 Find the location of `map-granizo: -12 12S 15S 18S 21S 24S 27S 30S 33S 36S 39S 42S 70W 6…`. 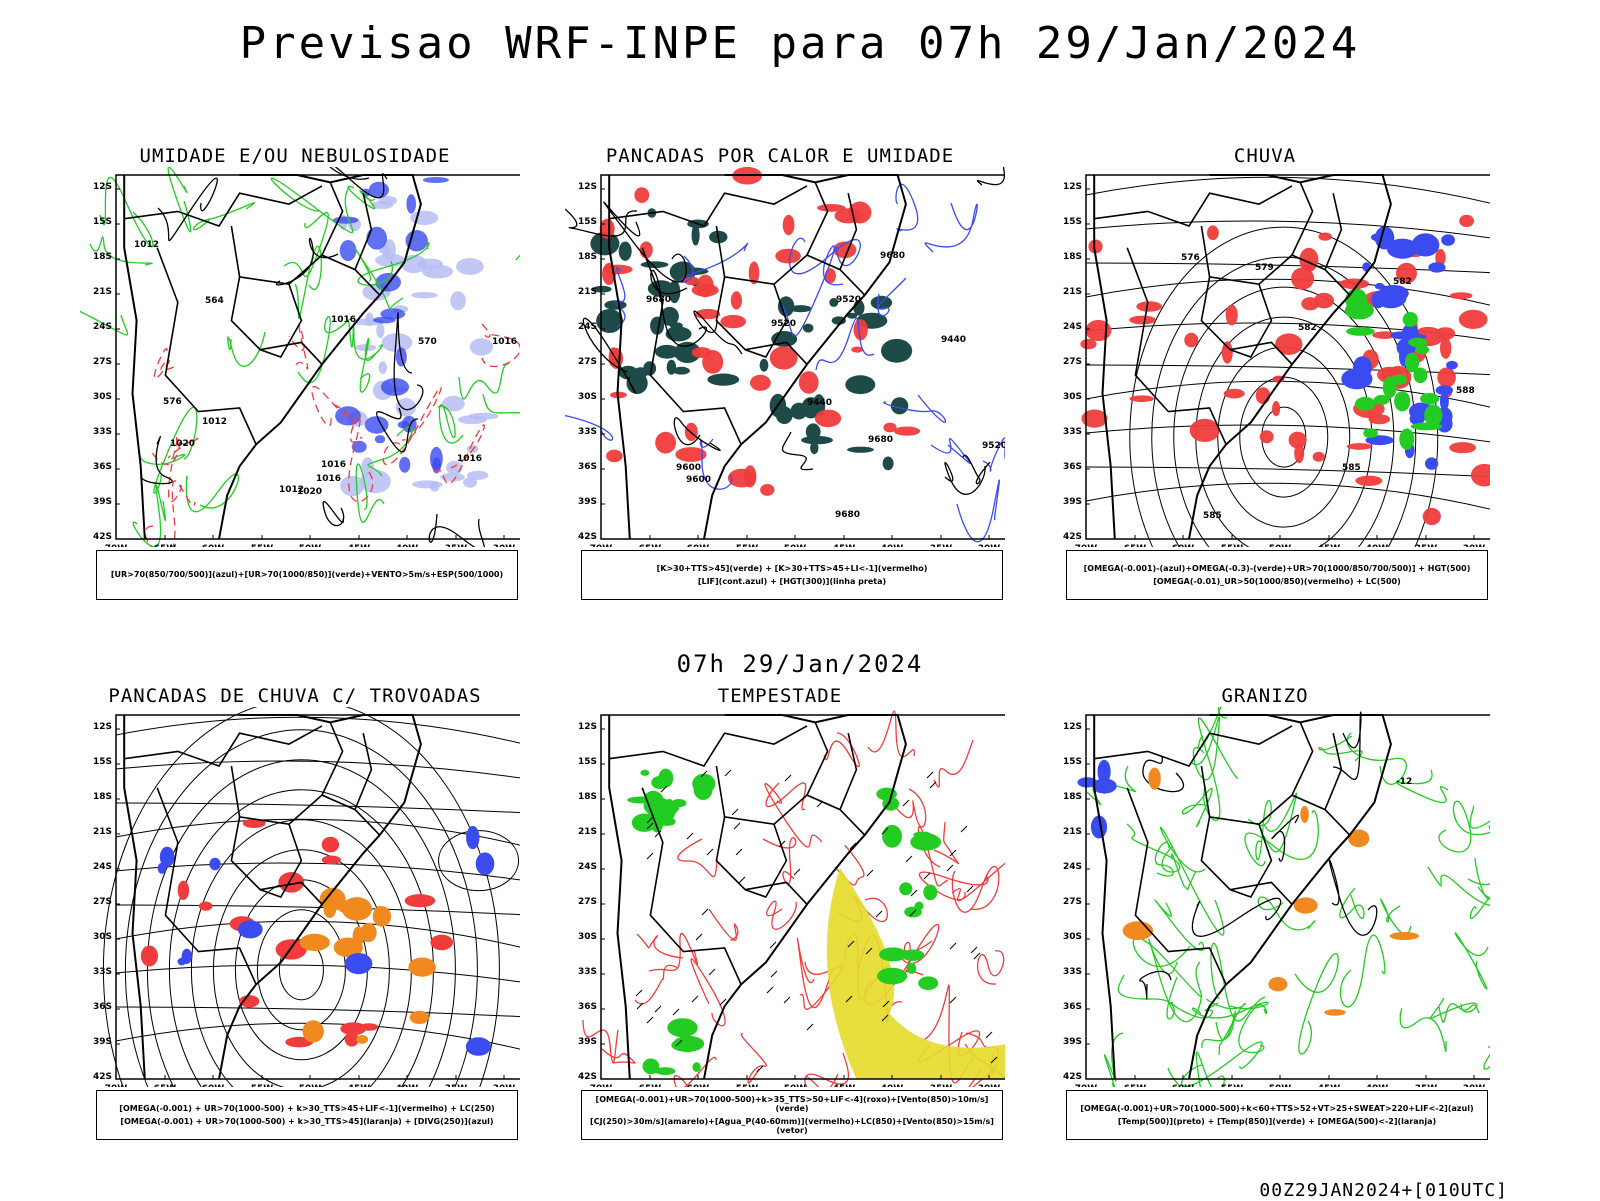

map-granizo: -12 12S 15S 18S 21S 24S 27S 30S 33S 36S 39S 42S 70W 6… is located at coordinates (1276, 897).